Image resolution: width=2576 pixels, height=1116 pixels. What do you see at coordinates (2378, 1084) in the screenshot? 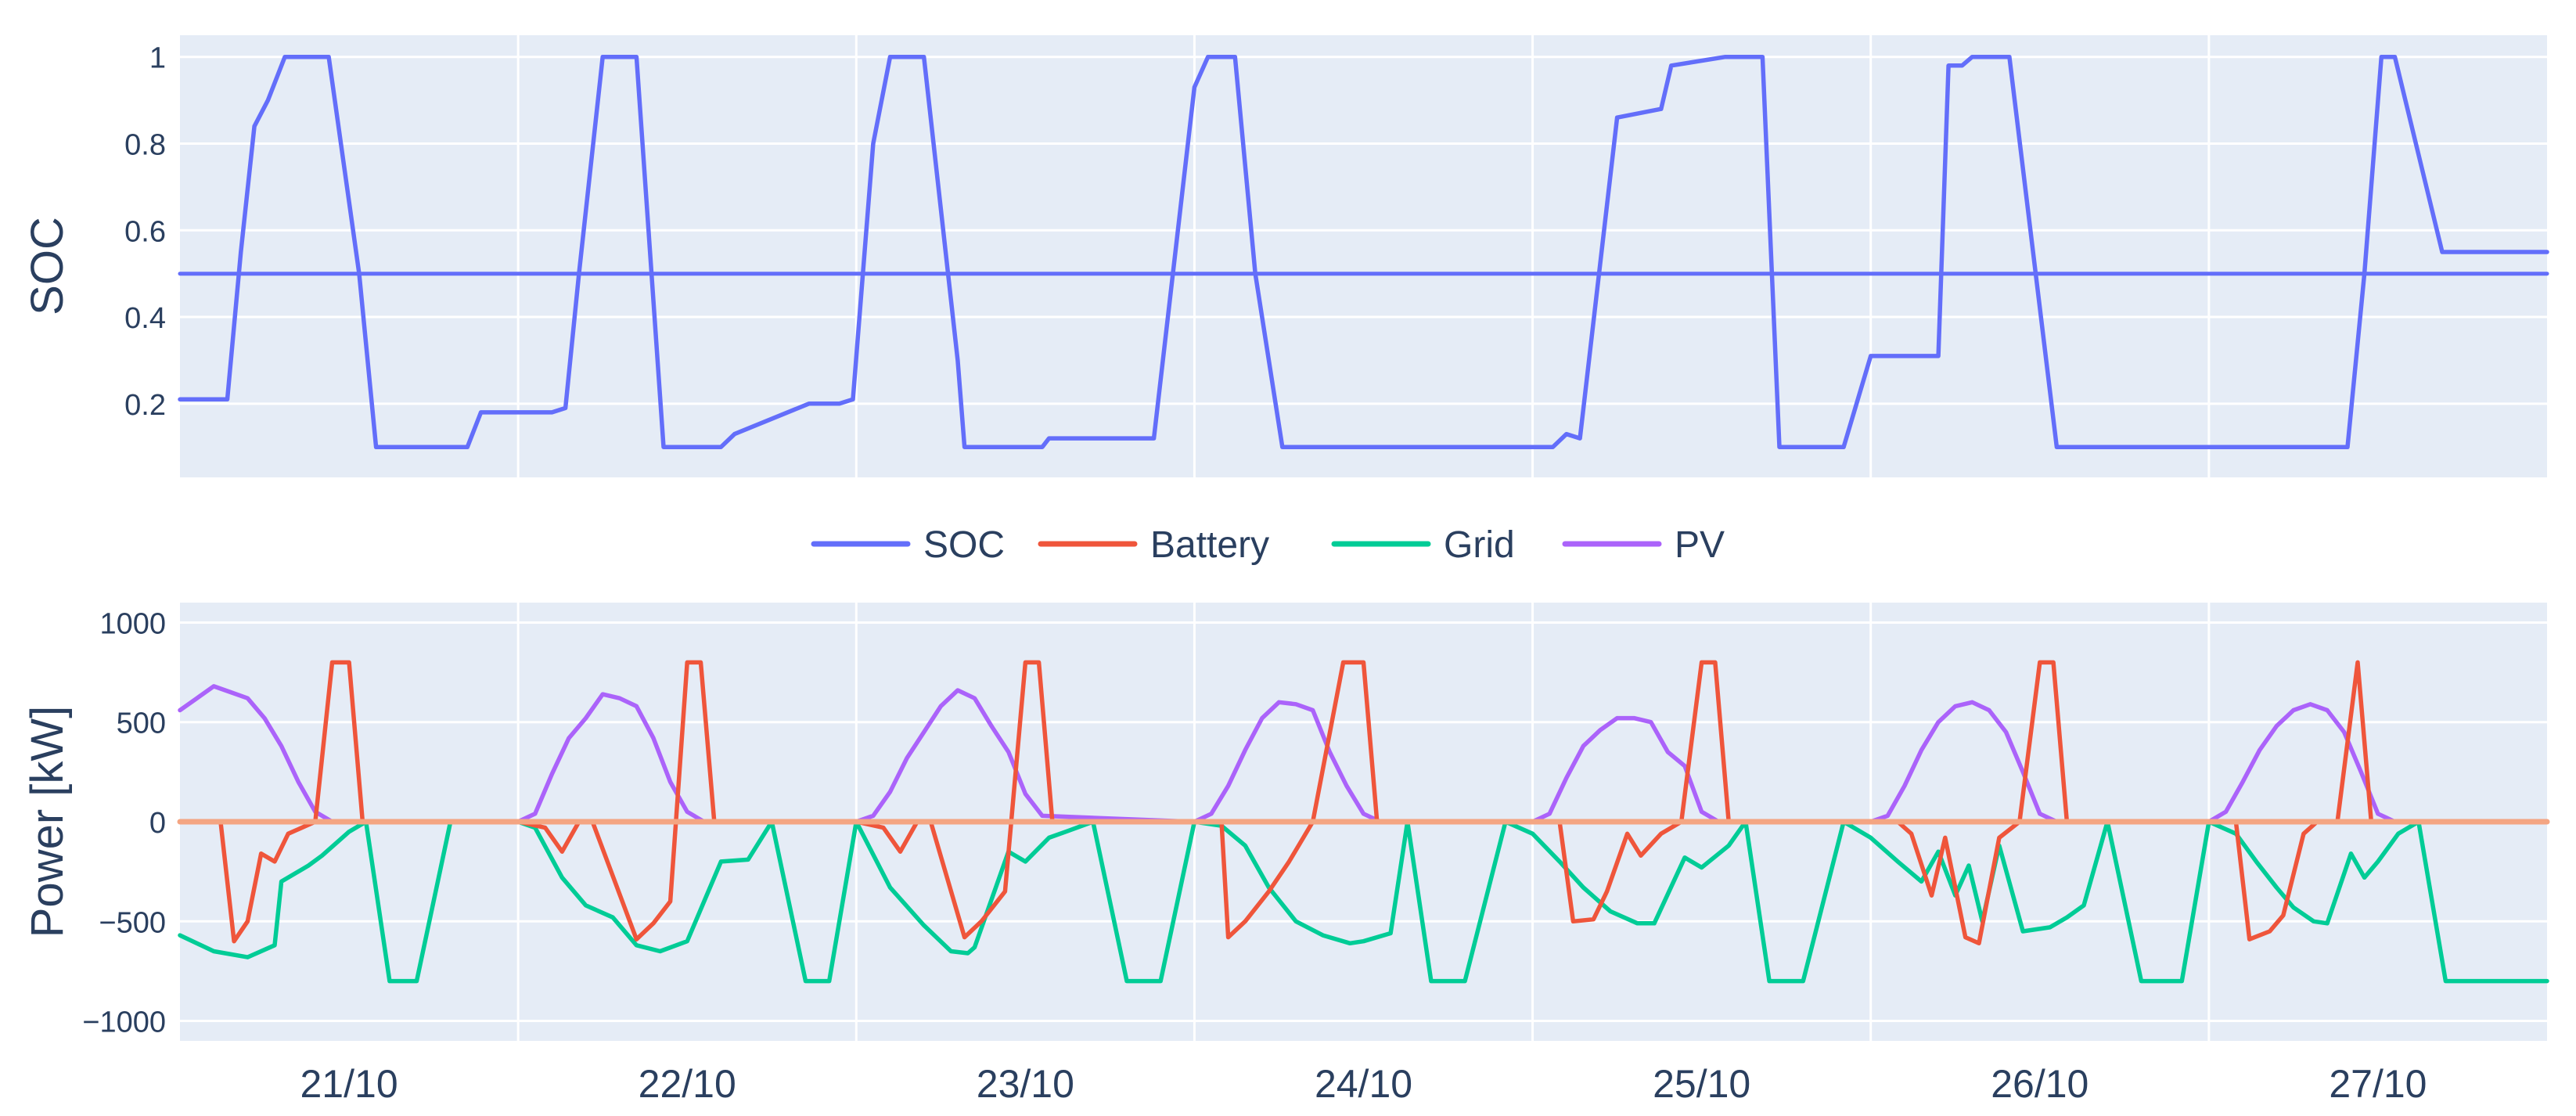
I see `x-tick-label: 27/10` at bounding box center [2378, 1084].